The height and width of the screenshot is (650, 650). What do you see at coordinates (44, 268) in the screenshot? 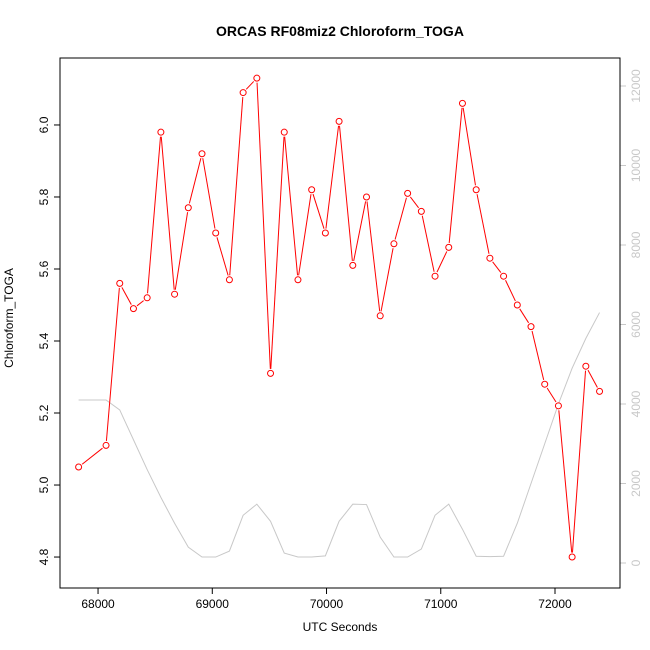
I see `y-tick-label: 5.6` at bounding box center [44, 268].